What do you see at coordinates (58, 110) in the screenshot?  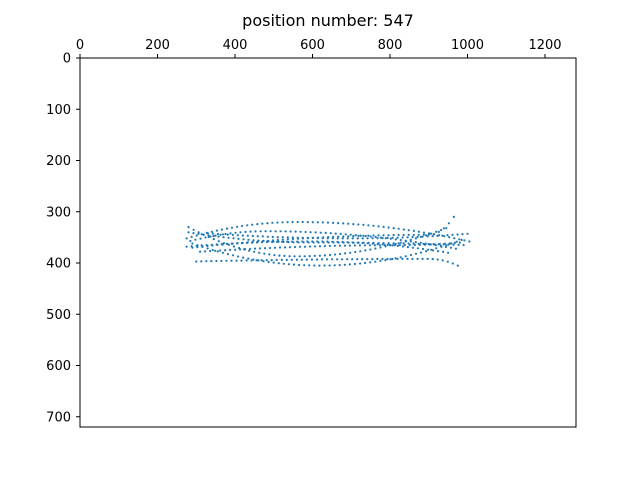 I see `y-tick-label: 100` at bounding box center [58, 110].